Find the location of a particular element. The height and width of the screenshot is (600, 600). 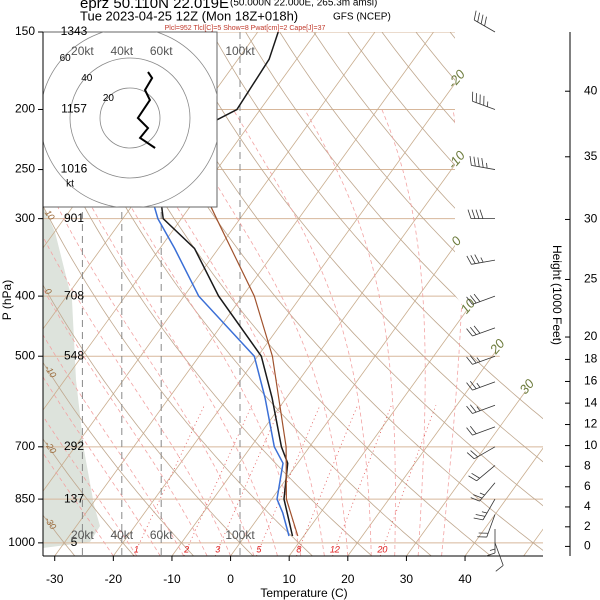

mixing-ratio-label: 8 is located at coordinates (298, 549).